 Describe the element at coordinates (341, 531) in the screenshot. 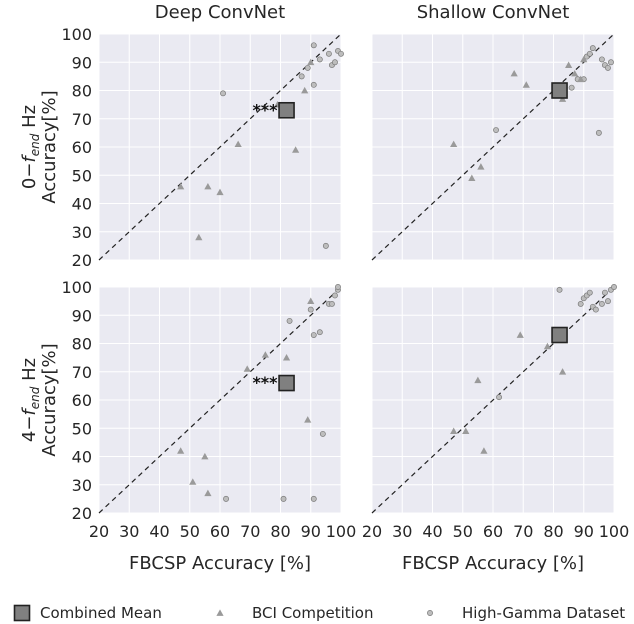

I see `x-tick-label: 100` at that location.